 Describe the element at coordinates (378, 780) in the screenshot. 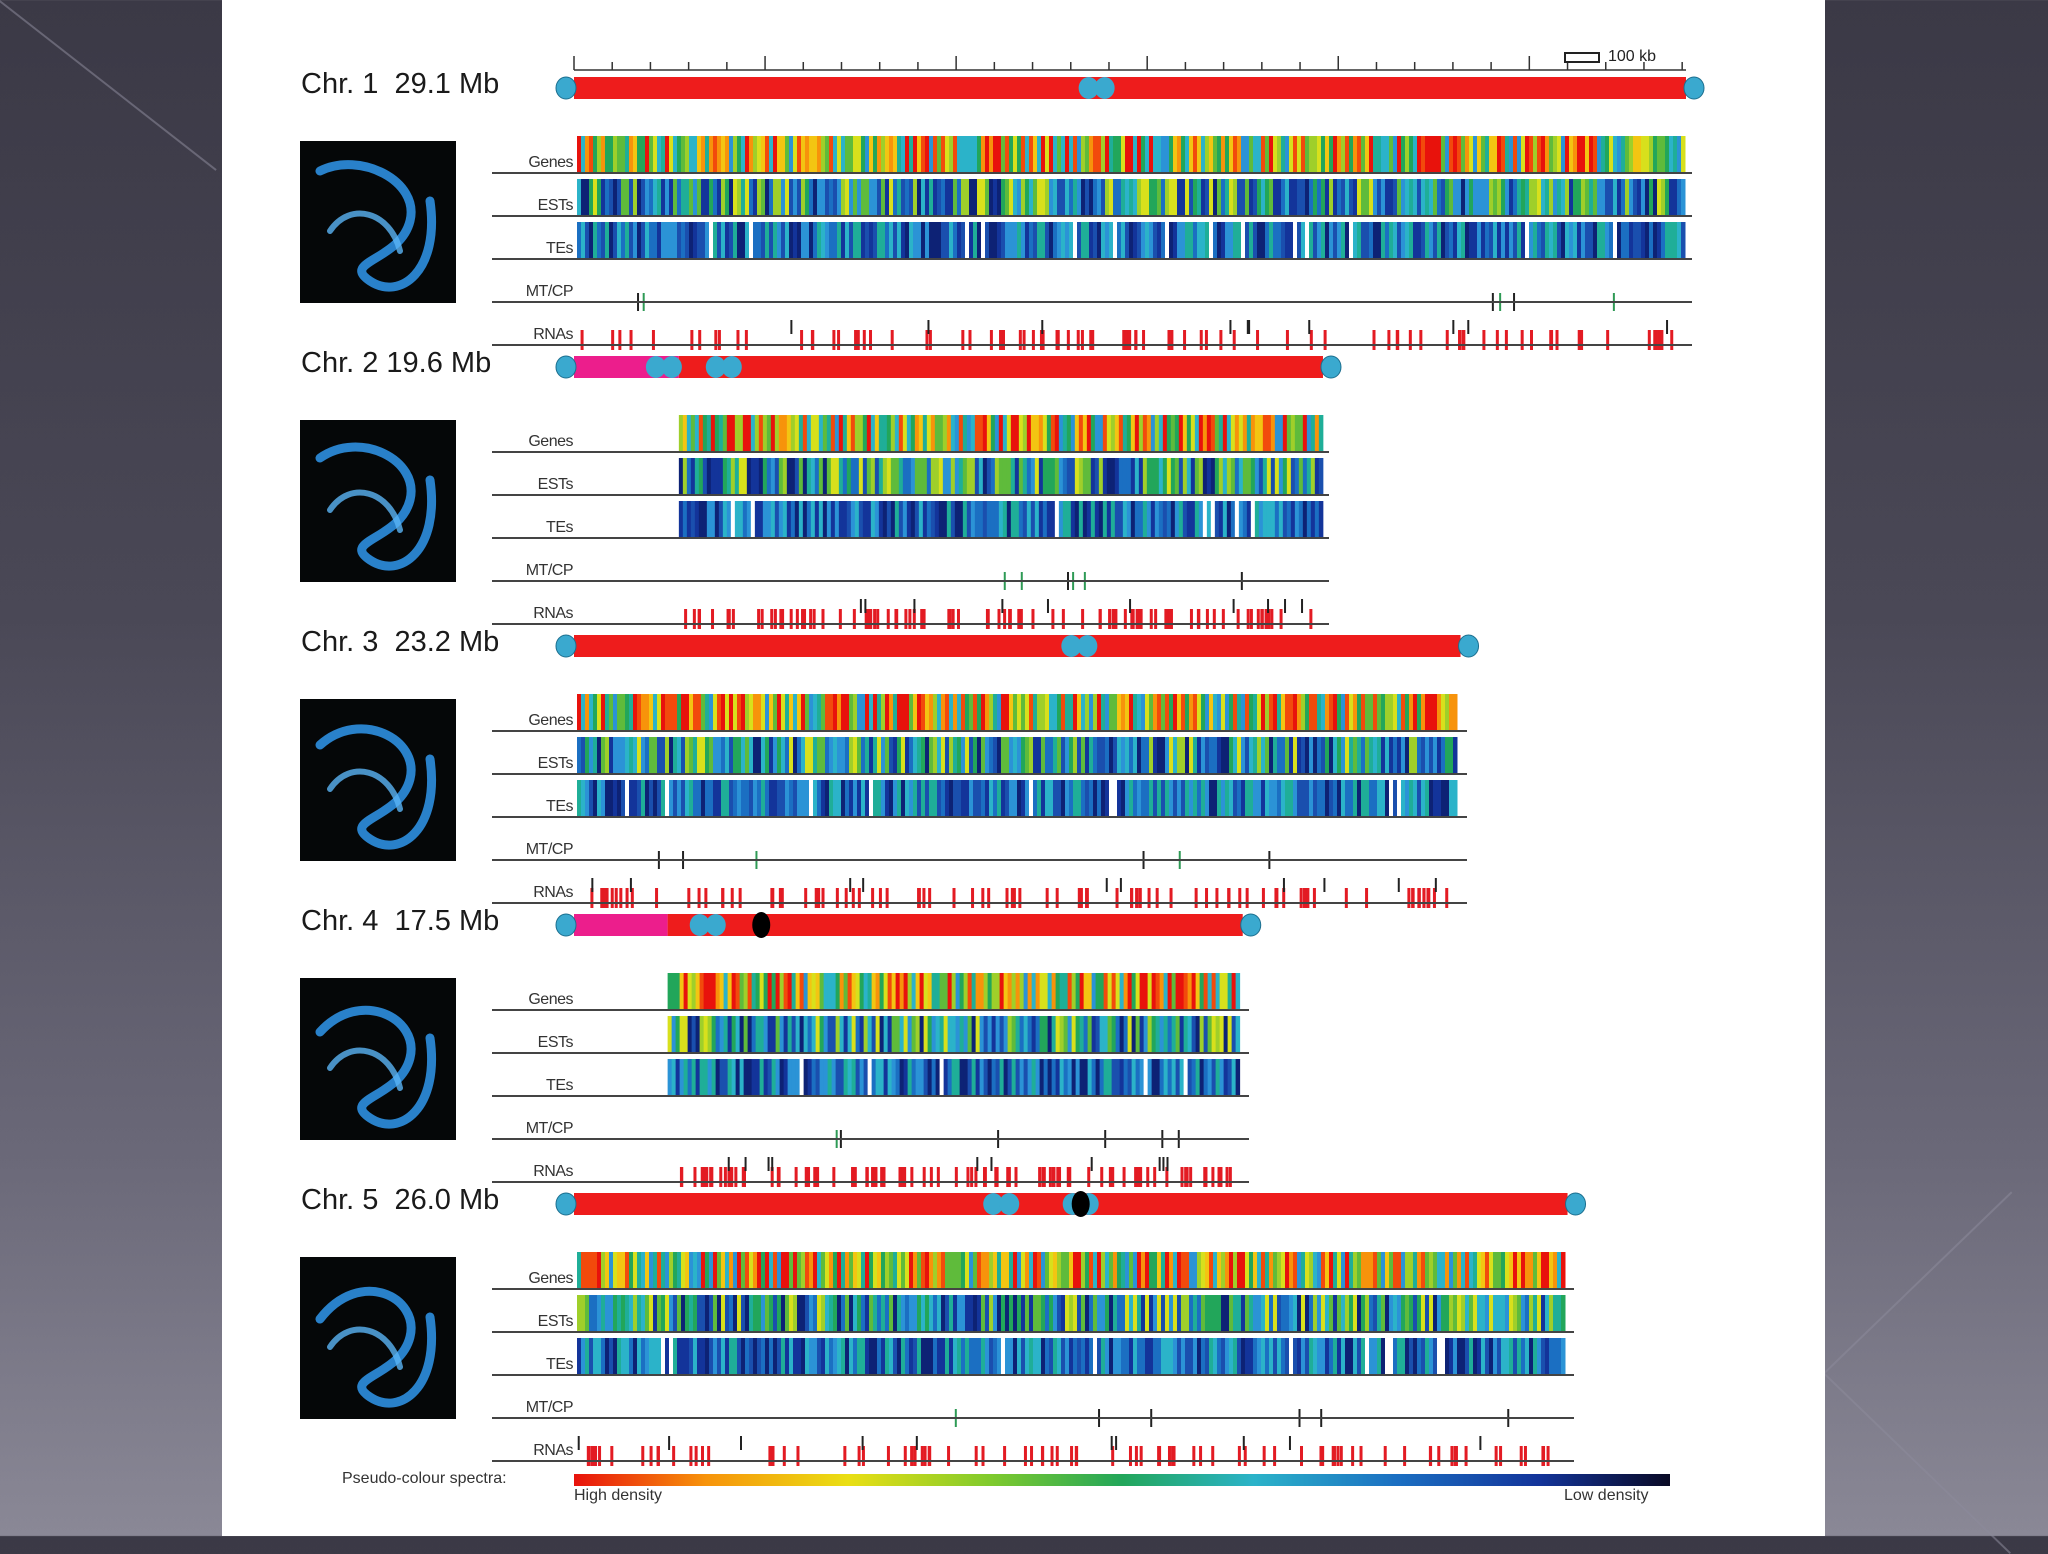

I see `chromosome-micrograph` at that location.